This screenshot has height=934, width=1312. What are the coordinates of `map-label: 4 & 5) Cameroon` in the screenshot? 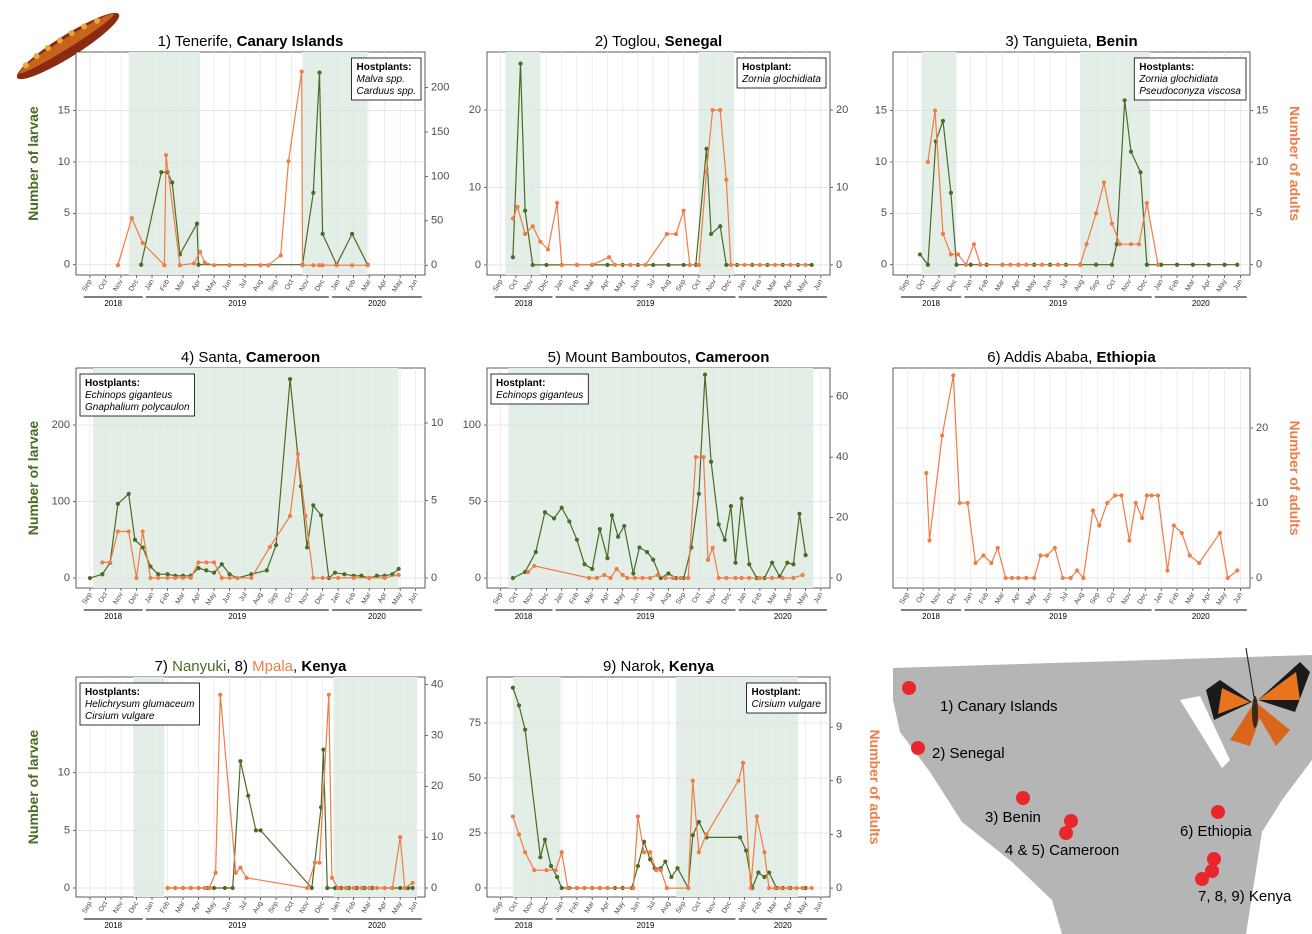 It's located at (1062, 850).